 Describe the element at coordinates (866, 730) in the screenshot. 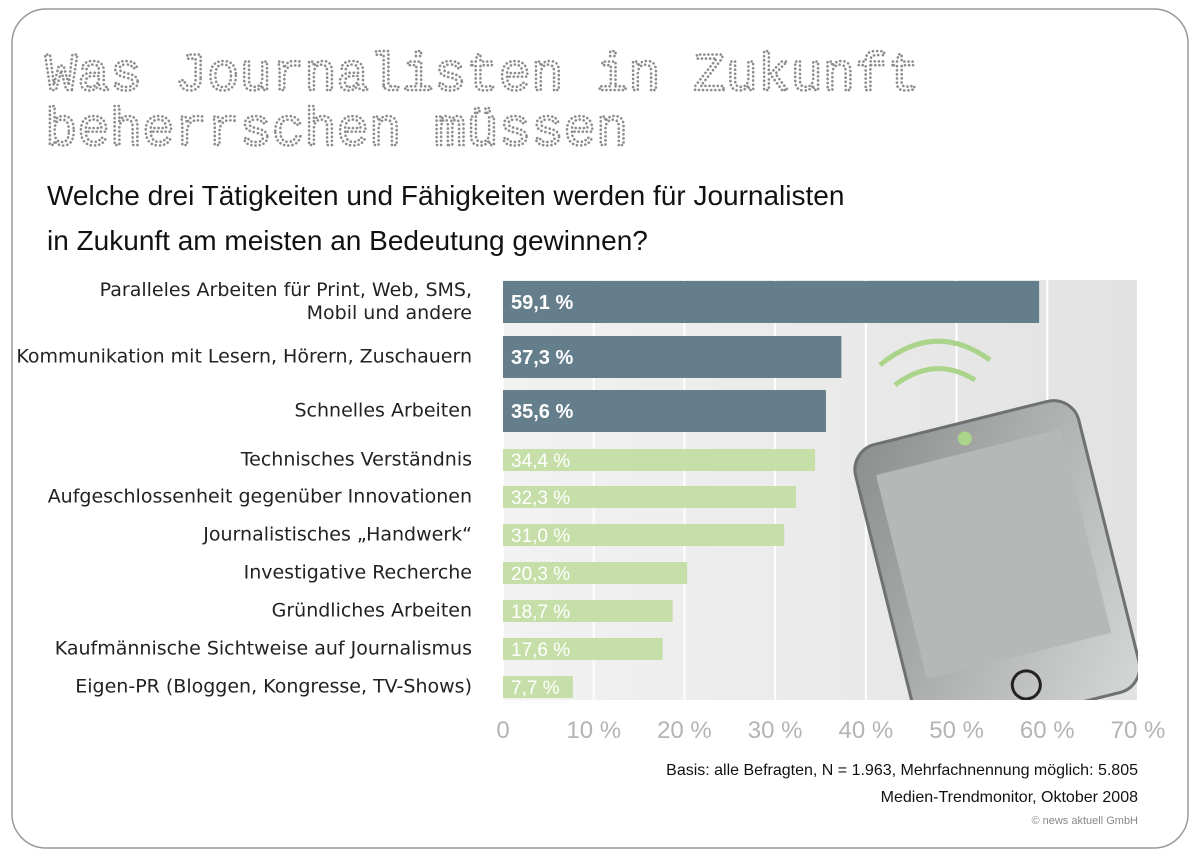

I see `x-tick-label: 40 %` at that location.